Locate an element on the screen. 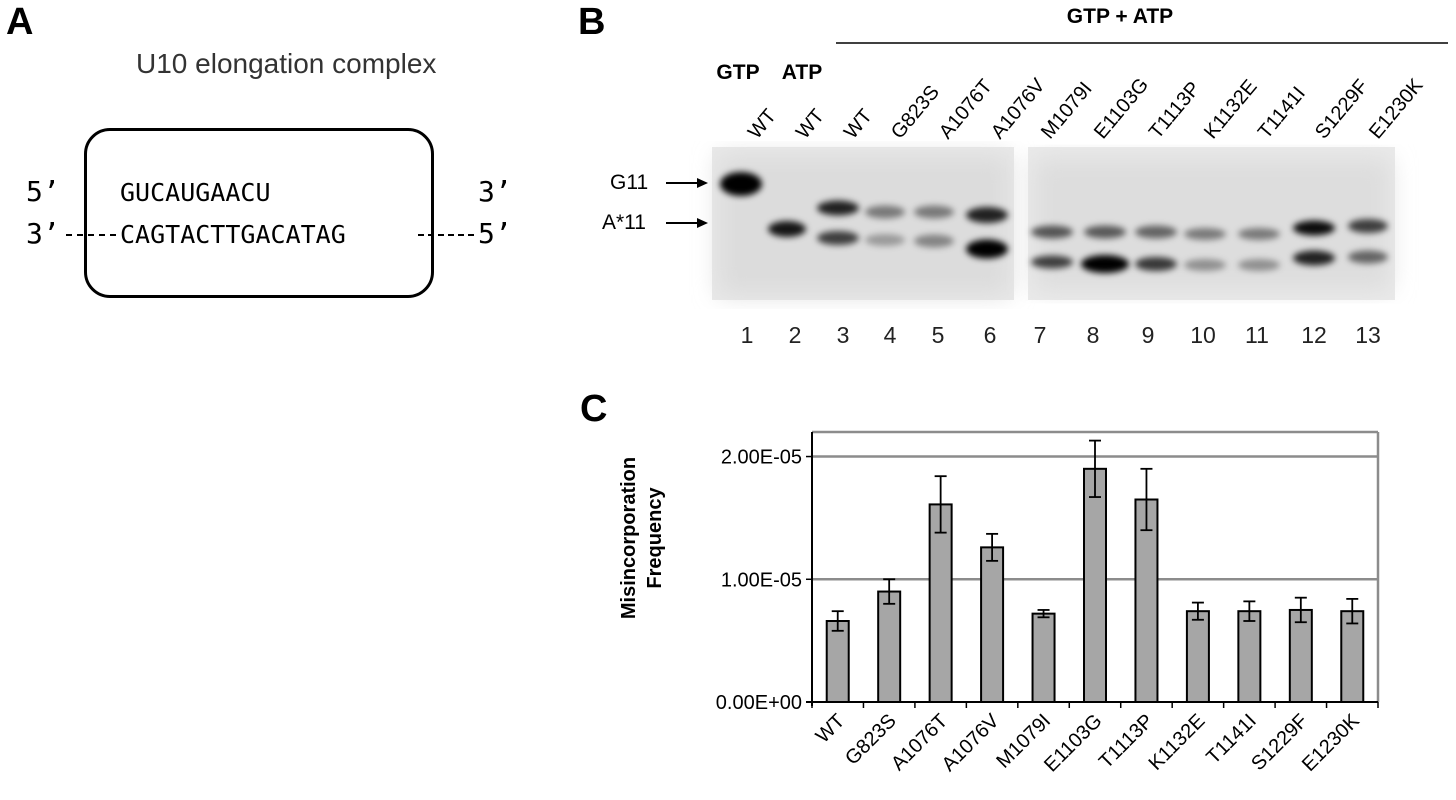 Image resolution: width=1456 pixels, height=800 pixels. dna-right-dashes is located at coordinates (446, 235).